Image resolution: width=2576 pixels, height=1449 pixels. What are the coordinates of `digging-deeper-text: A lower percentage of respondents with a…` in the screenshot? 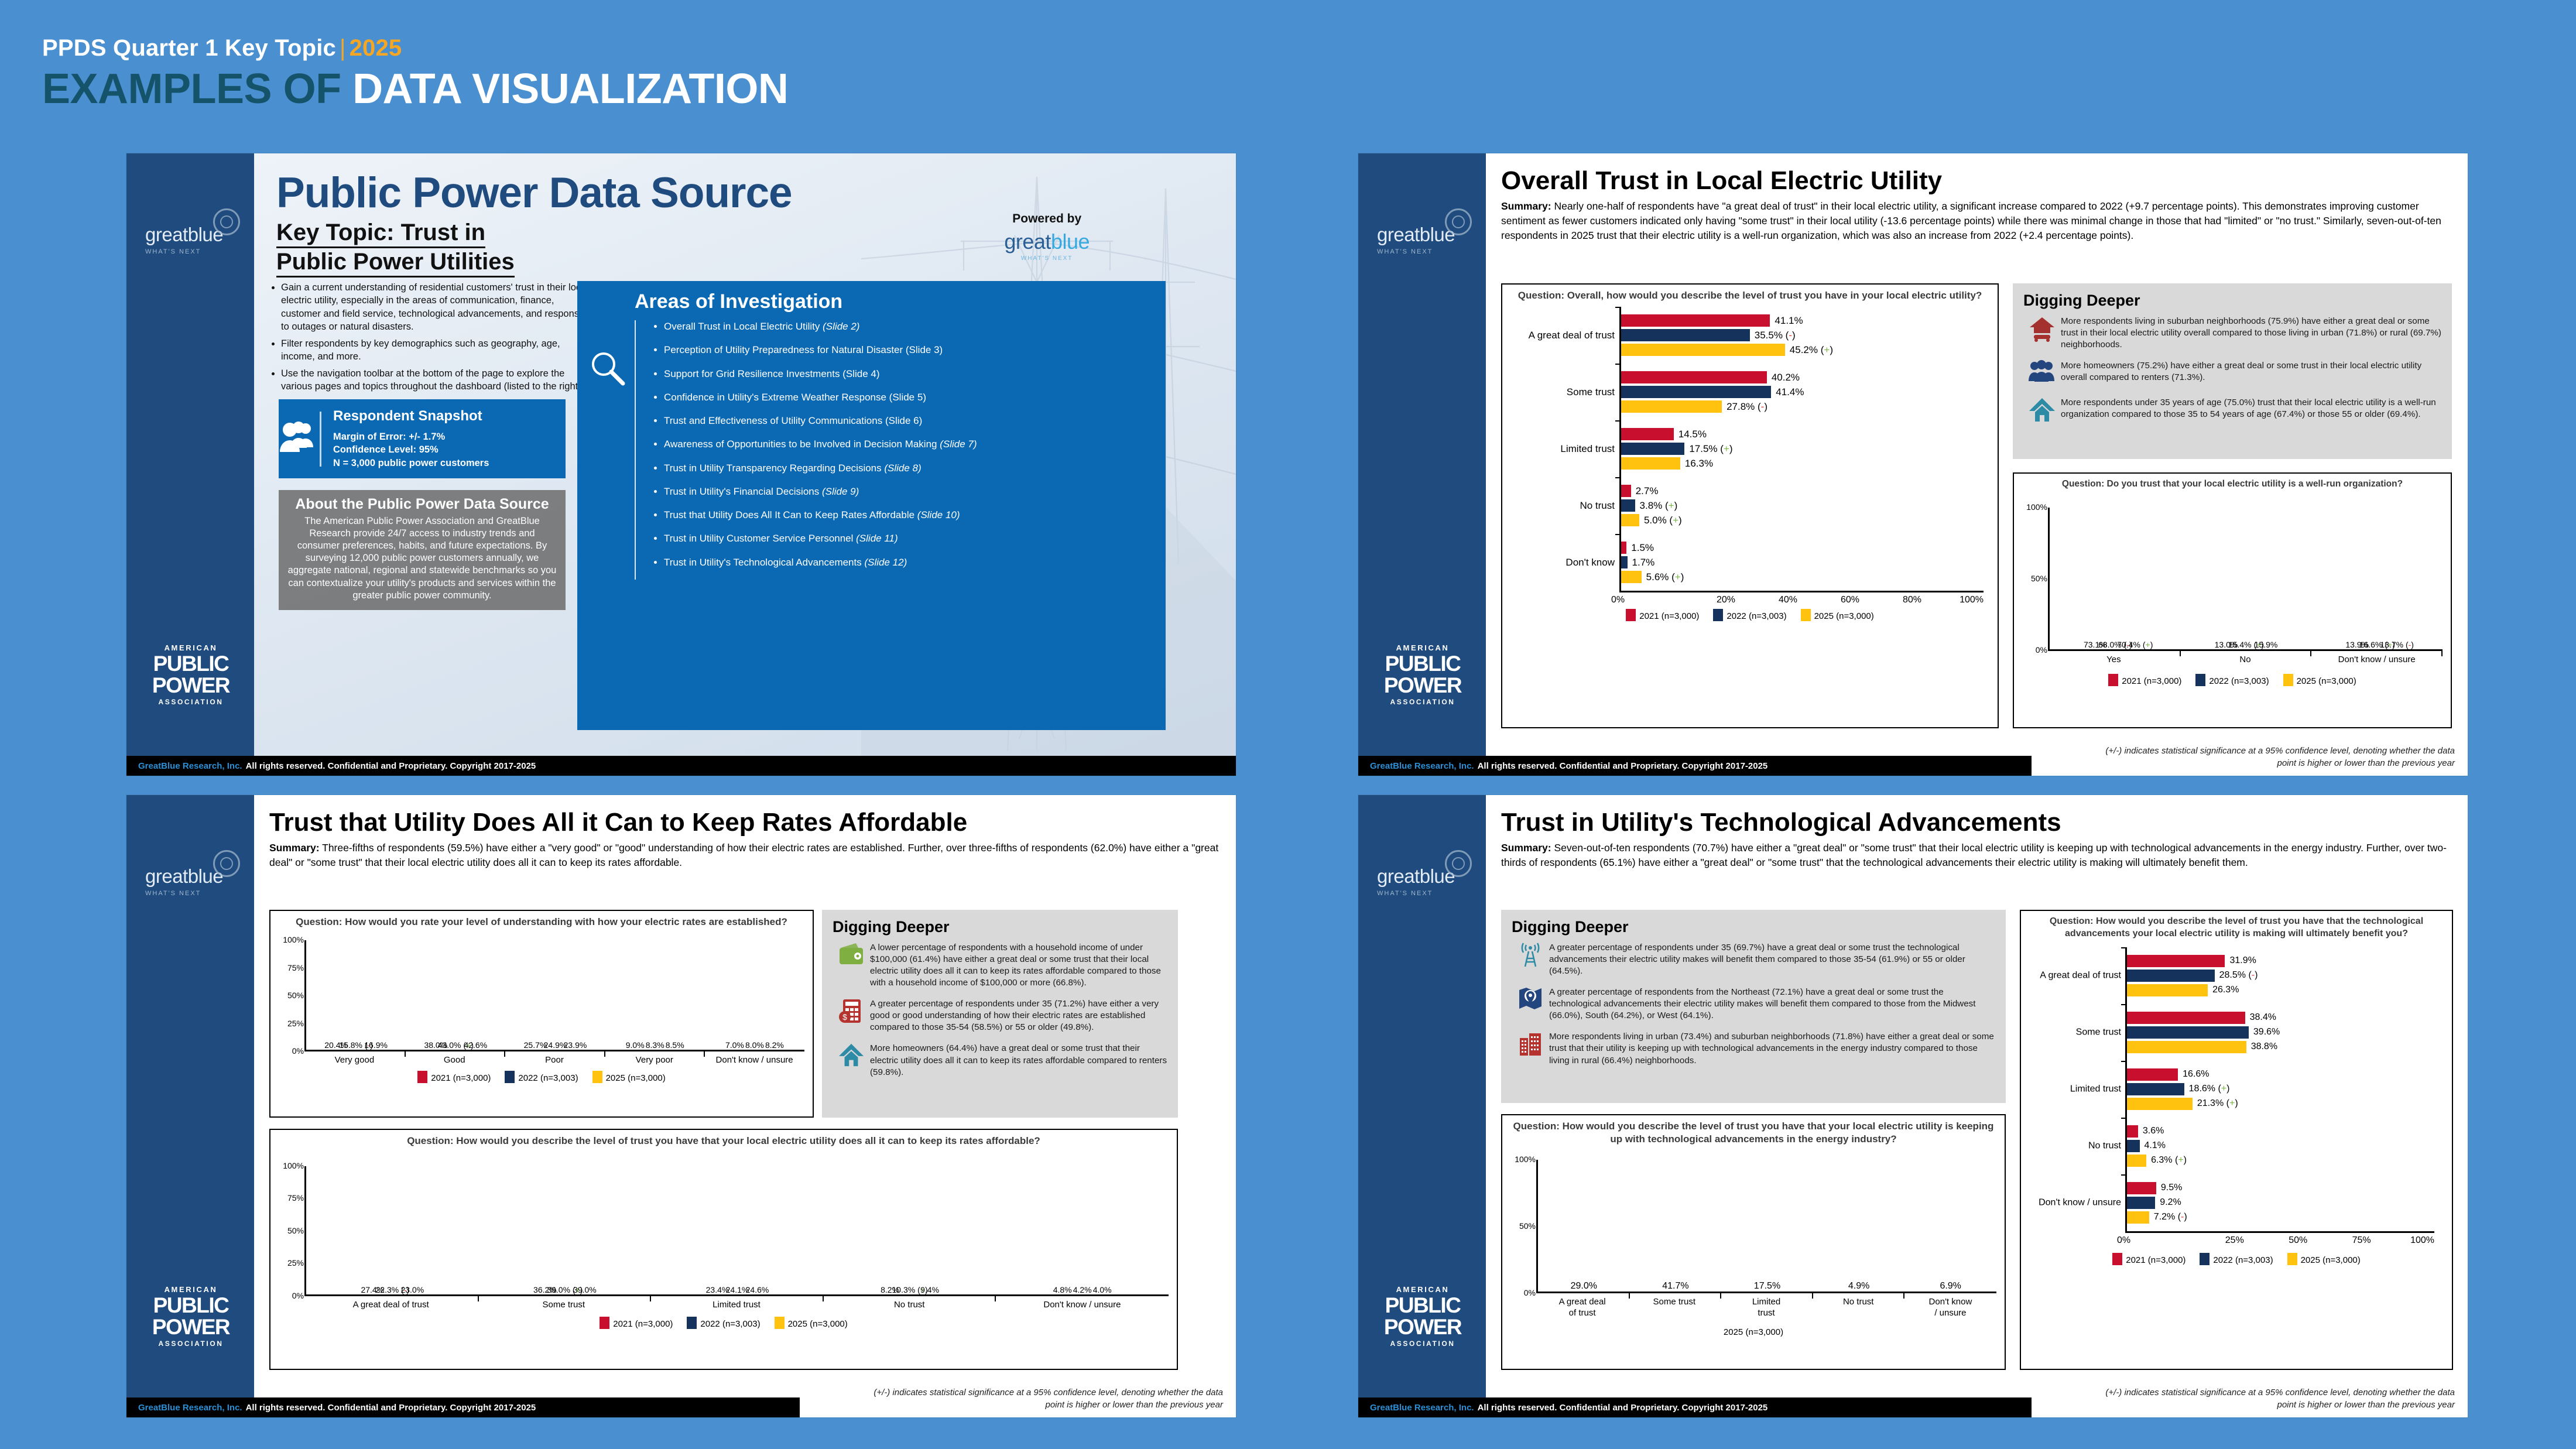 It's located at (1015, 965).